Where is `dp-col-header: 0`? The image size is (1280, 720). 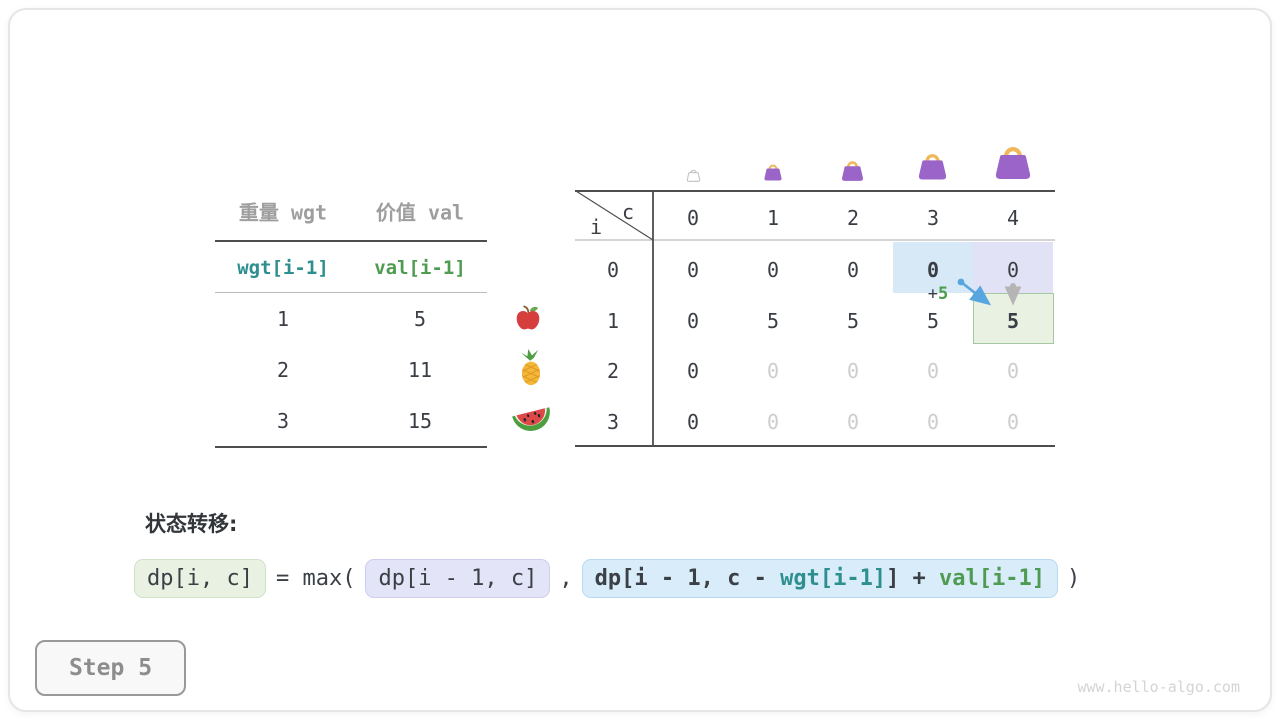 dp-col-header: 0 is located at coordinates (693, 218).